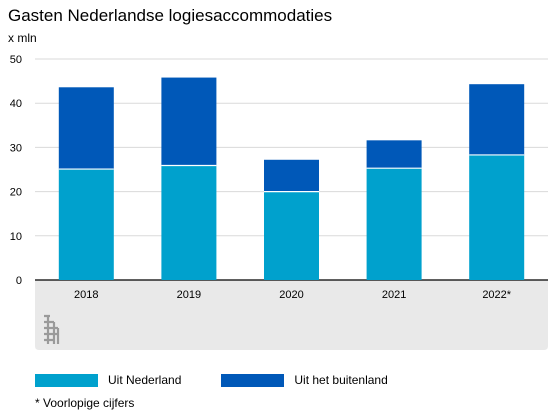 Image resolution: width=560 pixels, height=420 pixels. Describe the element at coordinates (253, 380) in the screenshot. I see `legend-swatch-foreign` at that location.